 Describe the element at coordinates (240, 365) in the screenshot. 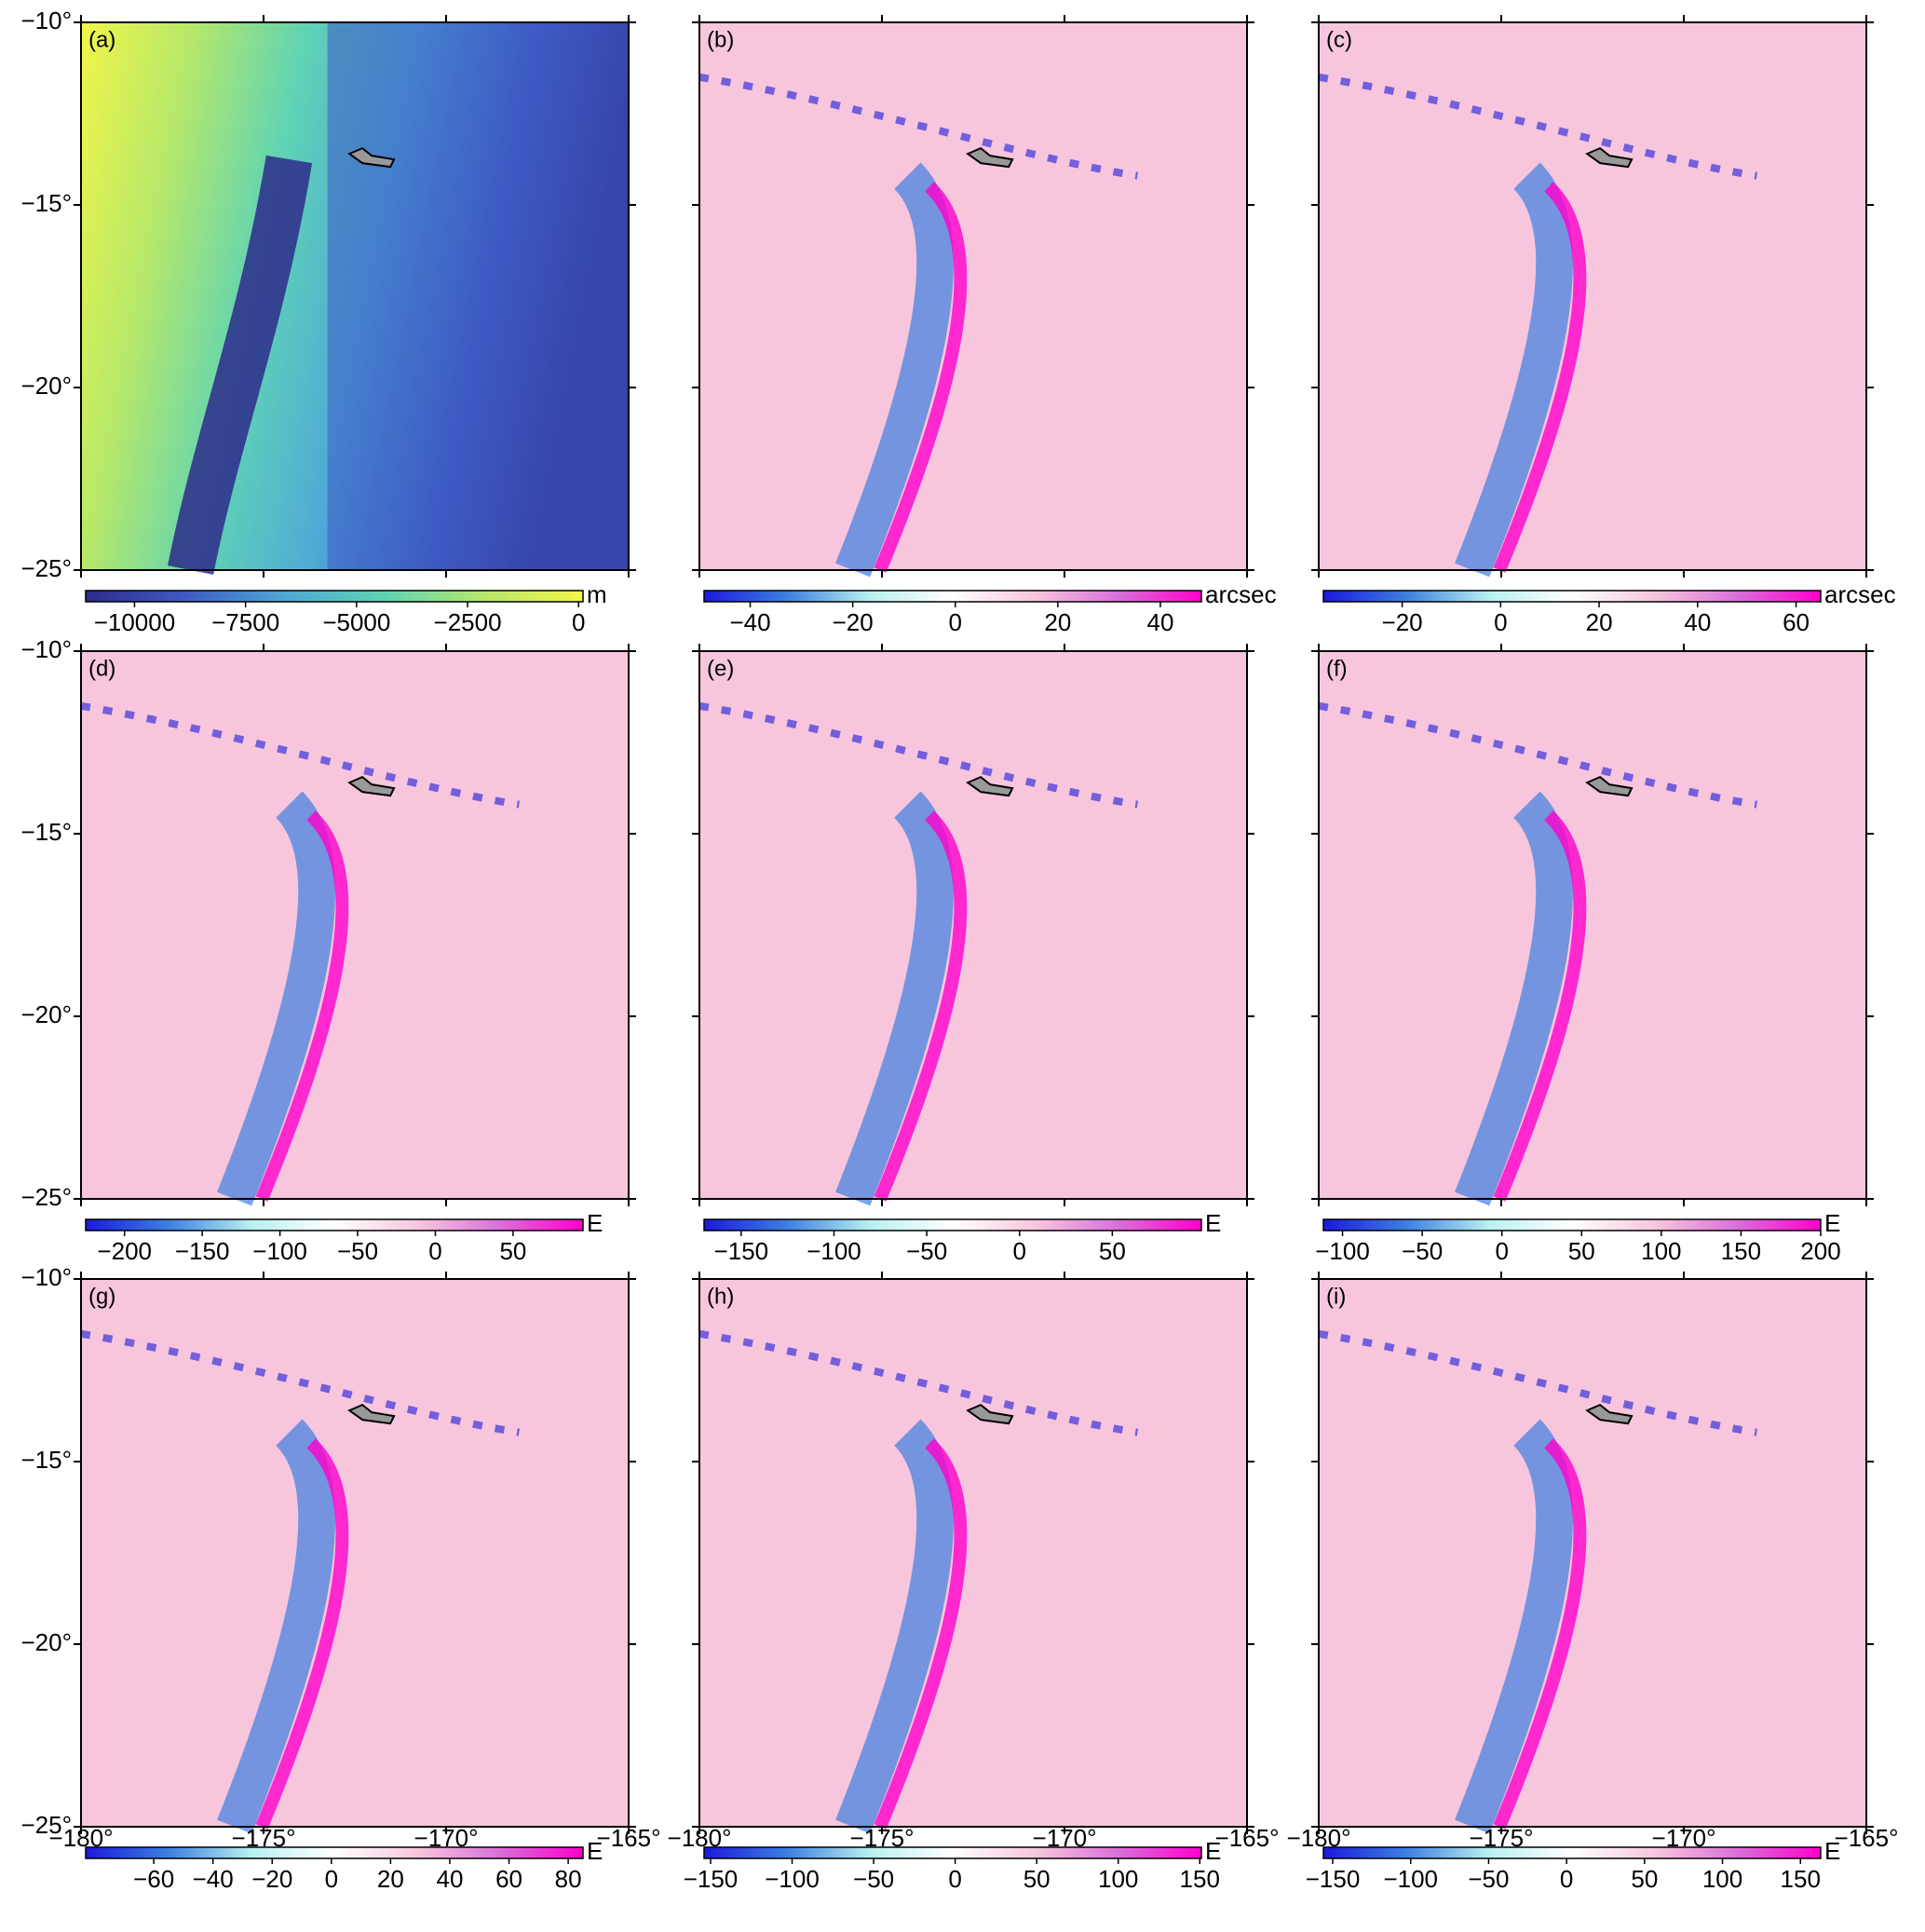

I see `trench` at that location.